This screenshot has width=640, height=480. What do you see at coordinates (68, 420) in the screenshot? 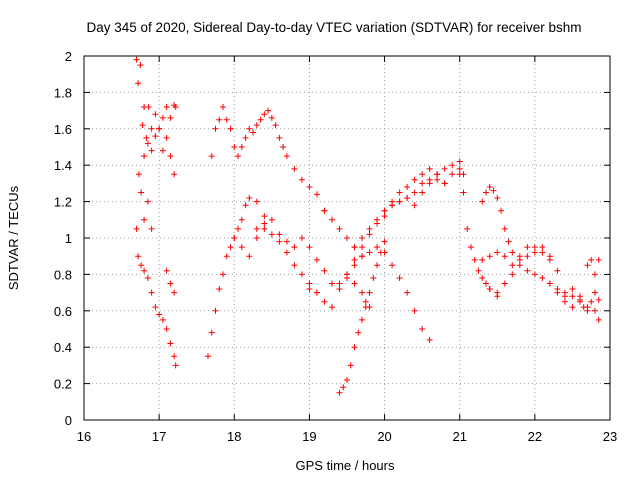
I see `y-tick-label: 0` at bounding box center [68, 420].